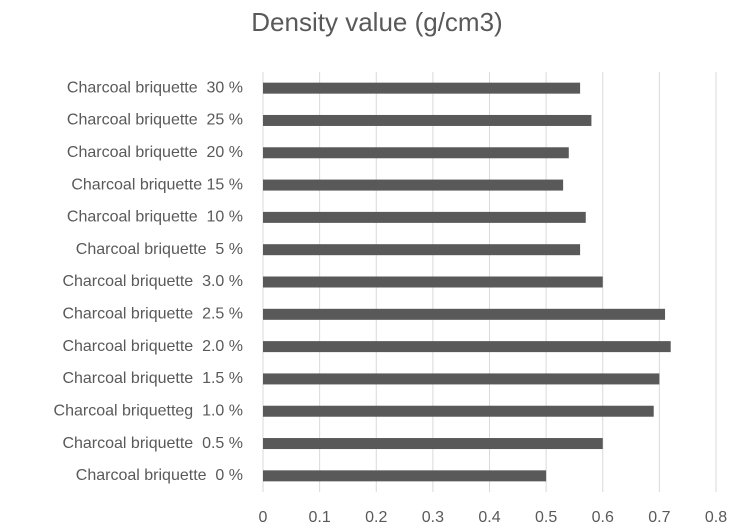 This screenshot has height=531, width=734. Describe the element at coordinates (152, 346) in the screenshot. I see `y-tick-label: Charcoal briquette 2.0 %` at that location.